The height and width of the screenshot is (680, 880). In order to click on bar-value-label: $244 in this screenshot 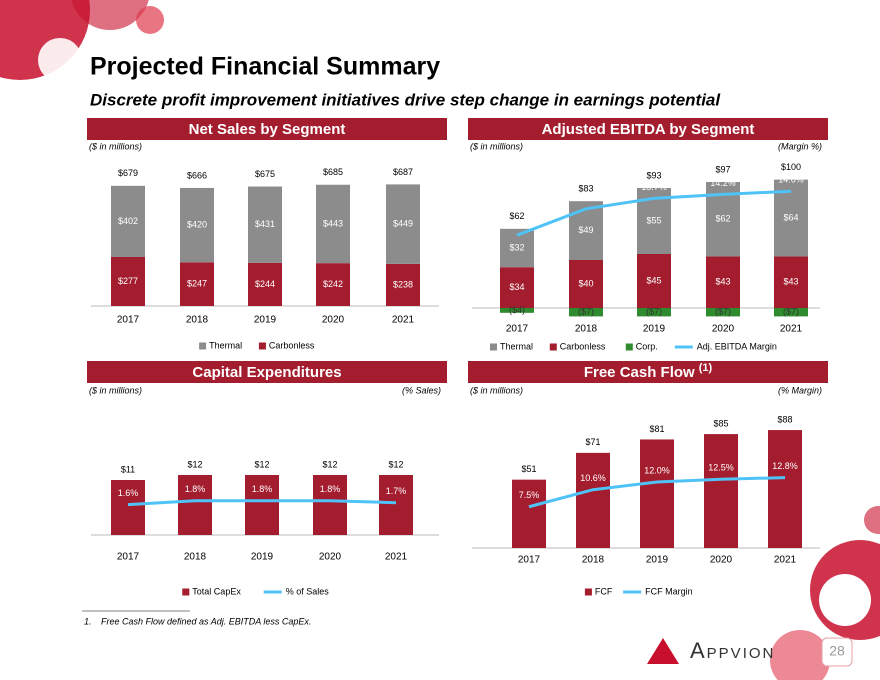, I will do `click(265, 284)`.